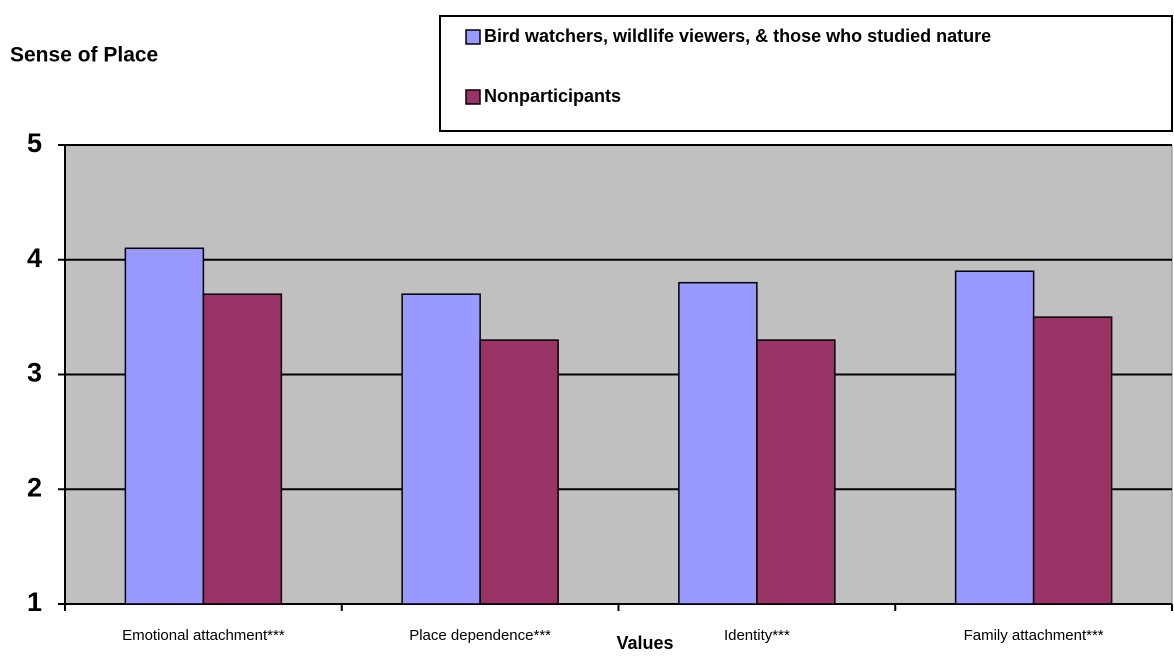 The height and width of the screenshot is (656, 1174). What do you see at coordinates (34, 143) in the screenshot?
I see `y-tick-label: 5` at bounding box center [34, 143].